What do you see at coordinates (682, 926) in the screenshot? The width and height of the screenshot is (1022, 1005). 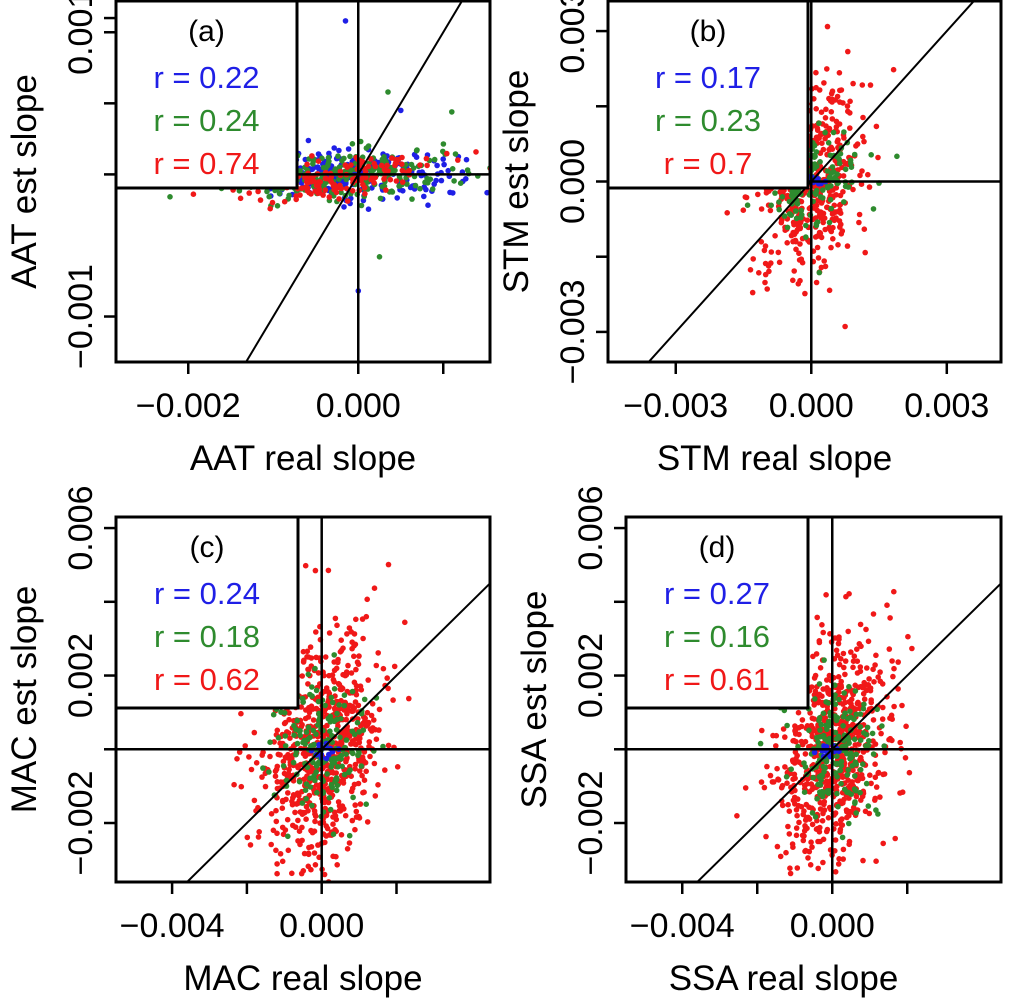 I see `x-tick-label: −0.004` at bounding box center [682, 926].